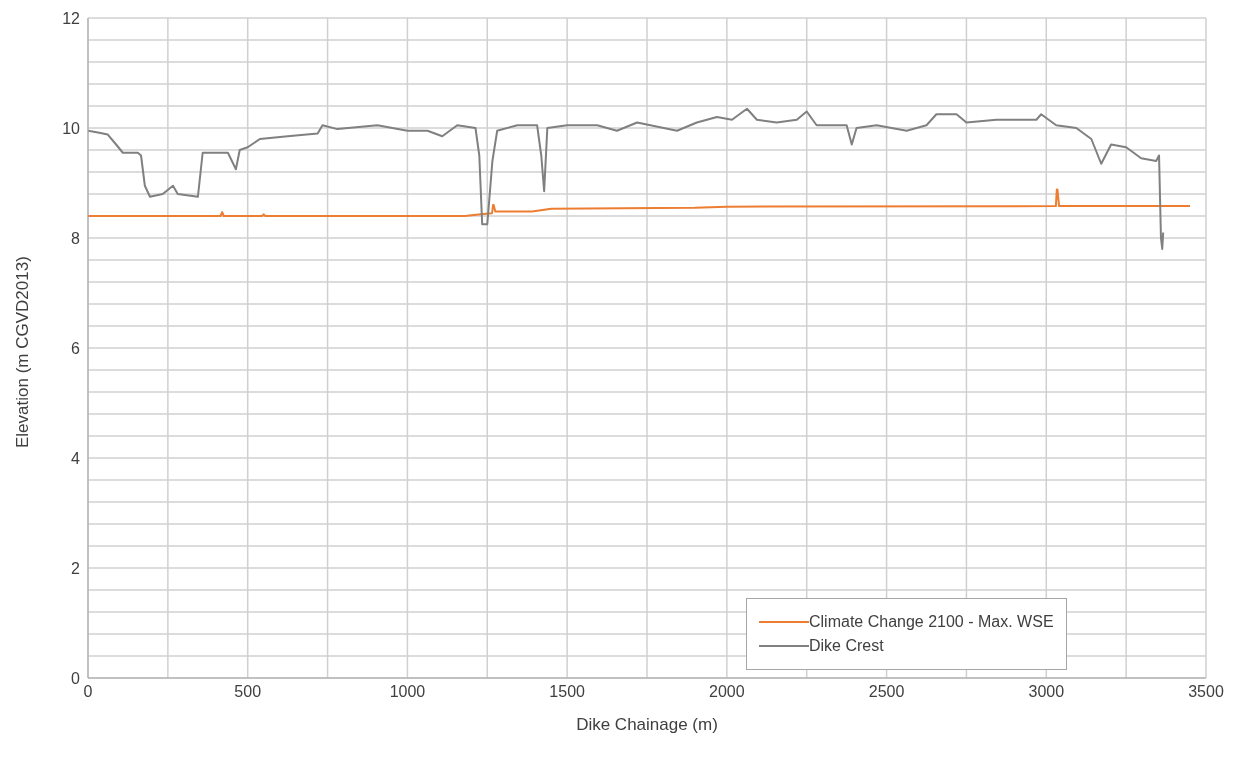 The width and height of the screenshot is (1244, 762). Describe the element at coordinates (248, 692) in the screenshot. I see `x-tick-label: 500` at that location.